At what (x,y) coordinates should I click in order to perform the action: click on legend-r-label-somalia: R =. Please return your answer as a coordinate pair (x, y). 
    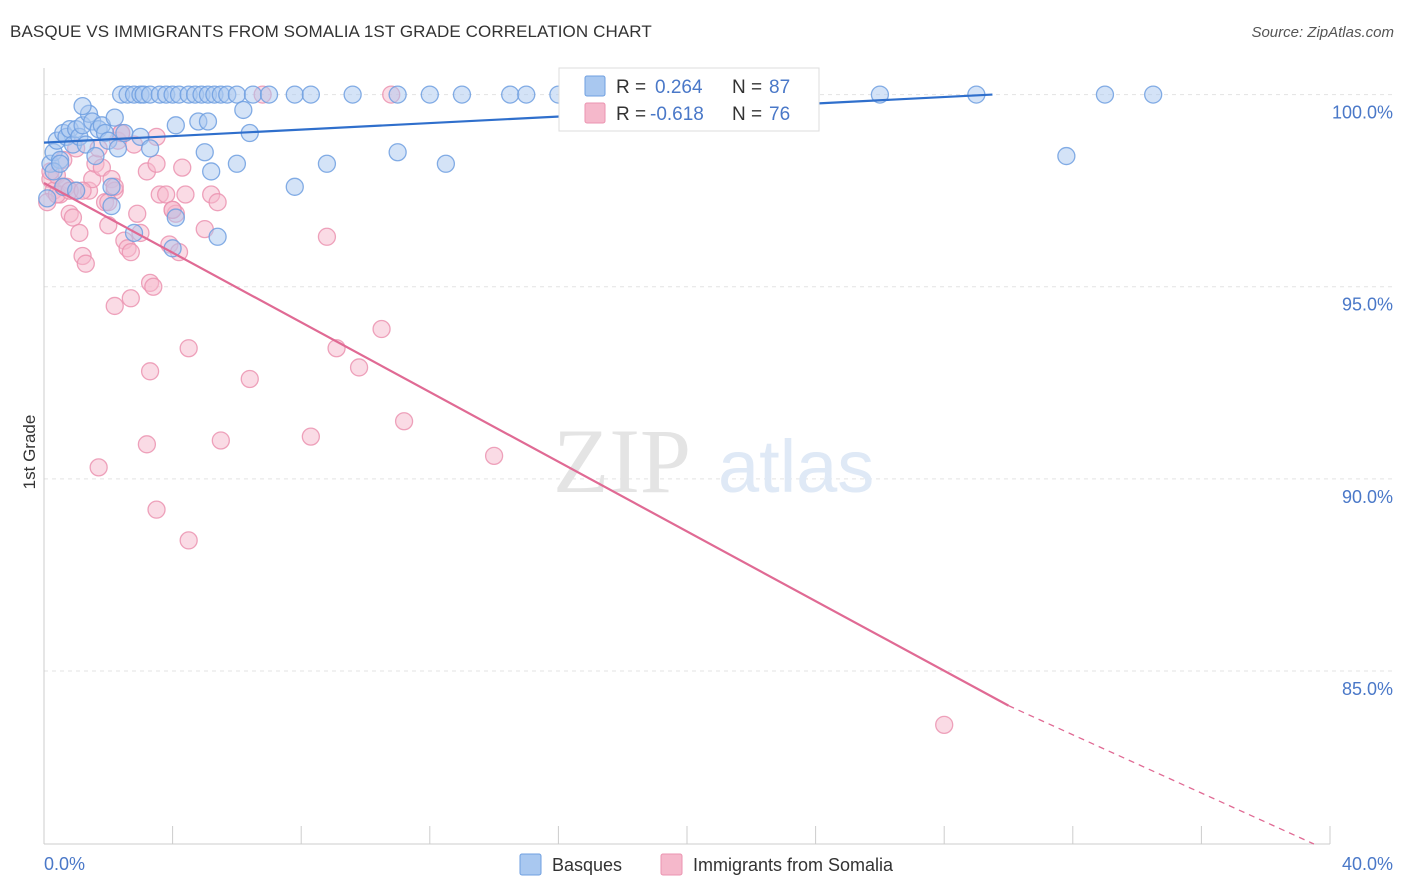
    Looking at the image, I should click on (631, 114).